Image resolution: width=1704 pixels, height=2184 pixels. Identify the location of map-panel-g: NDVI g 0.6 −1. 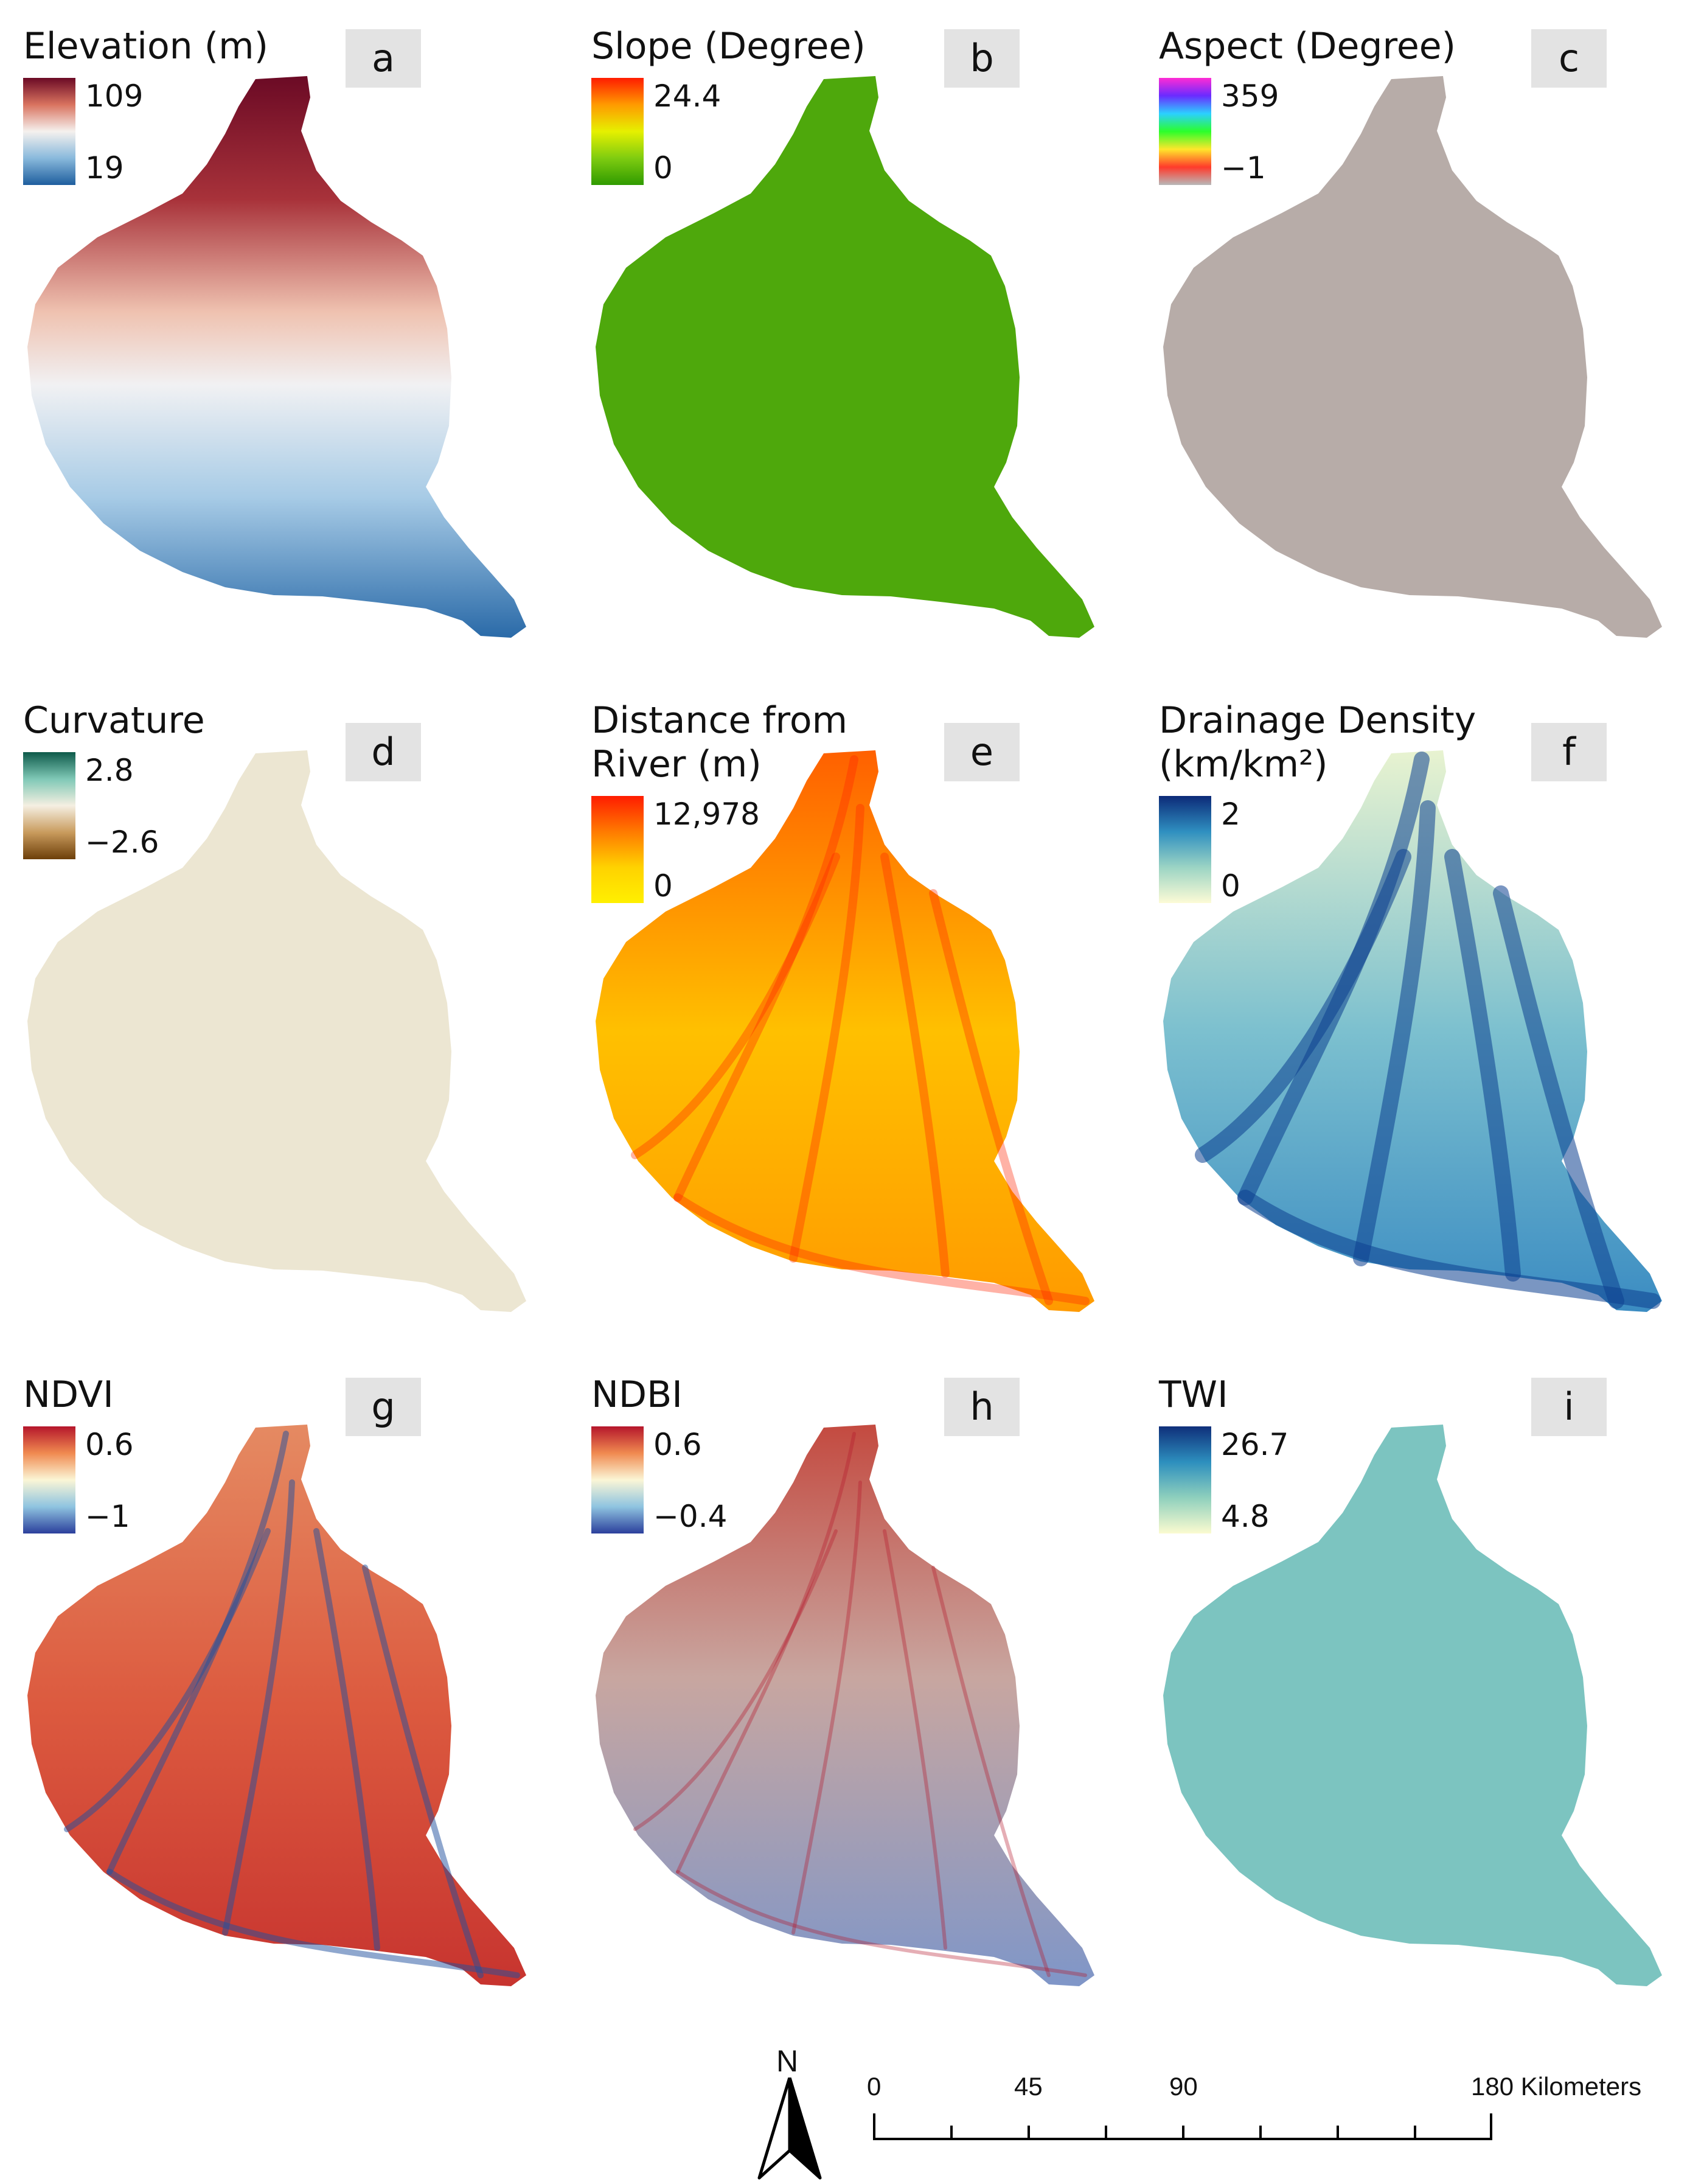
(284, 1677).